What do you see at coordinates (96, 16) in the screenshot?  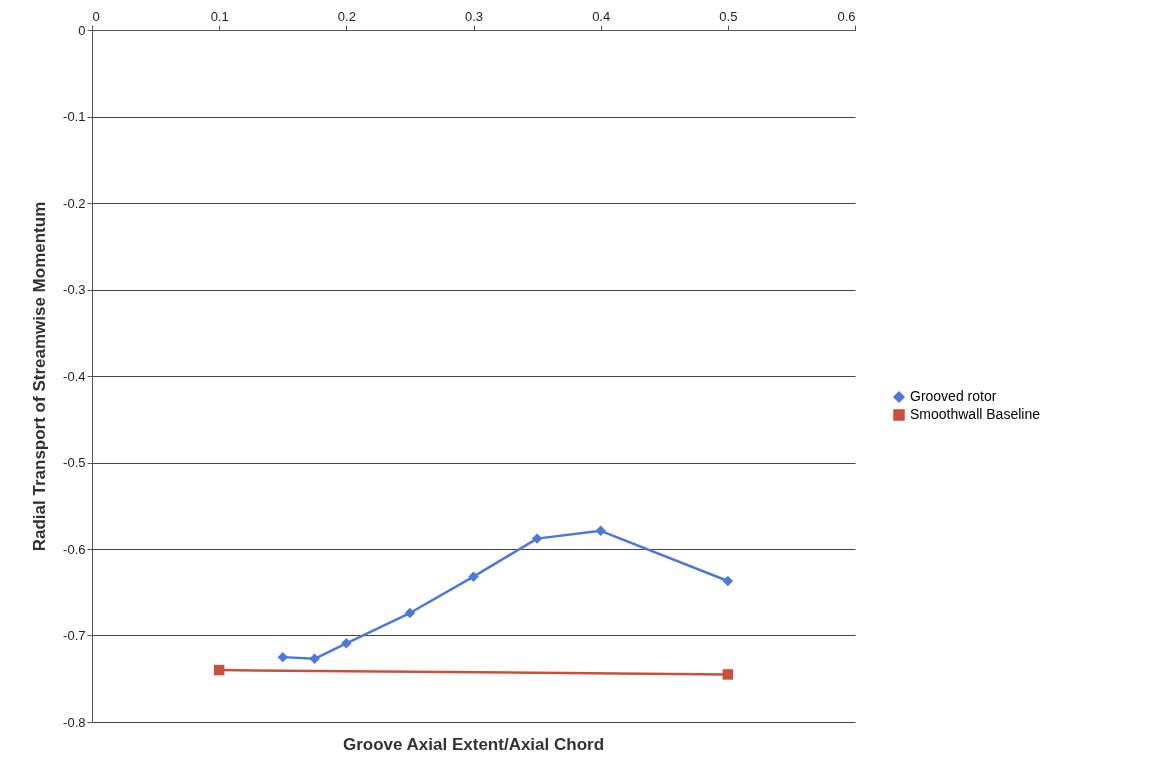 I see `x-tick-label: 0` at bounding box center [96, 16].